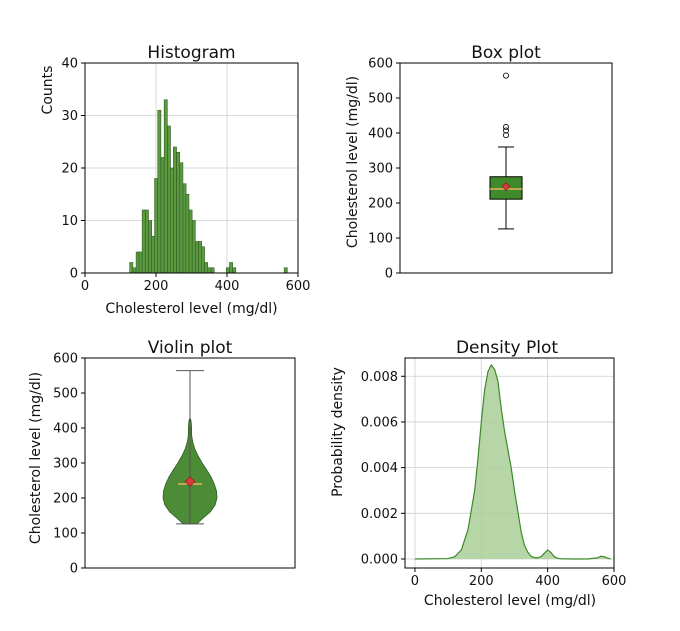 This screenshot has width=680, height=631. What do you see at coordinates (74, 274) in the screenshot?
I see `histogram-ytick-label: 0` at bounding box center [74, 274].